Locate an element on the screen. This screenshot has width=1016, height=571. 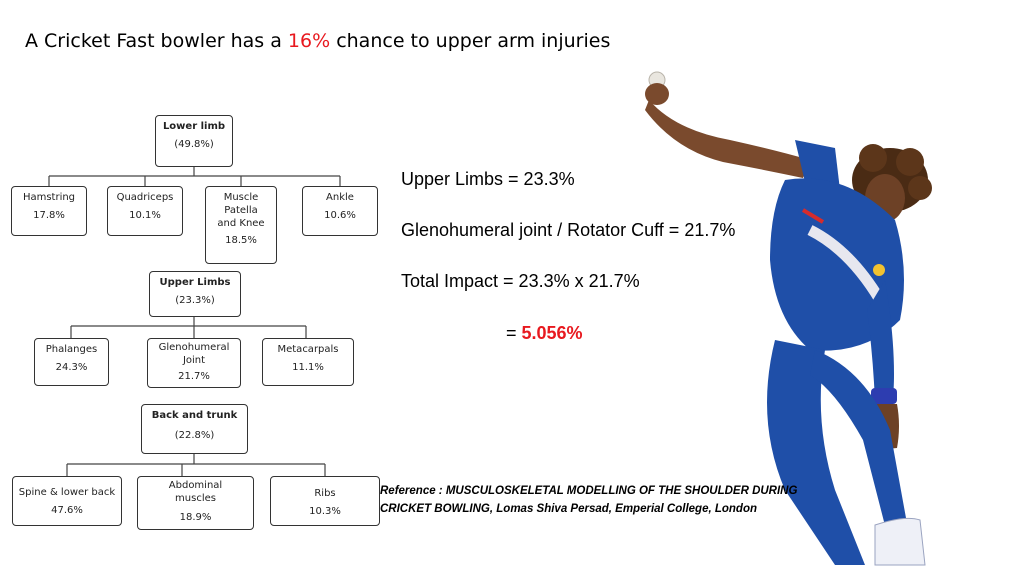
node-abdominal-muscles: Abdominal muscles 18.9% is located at coordinates (195, 503).